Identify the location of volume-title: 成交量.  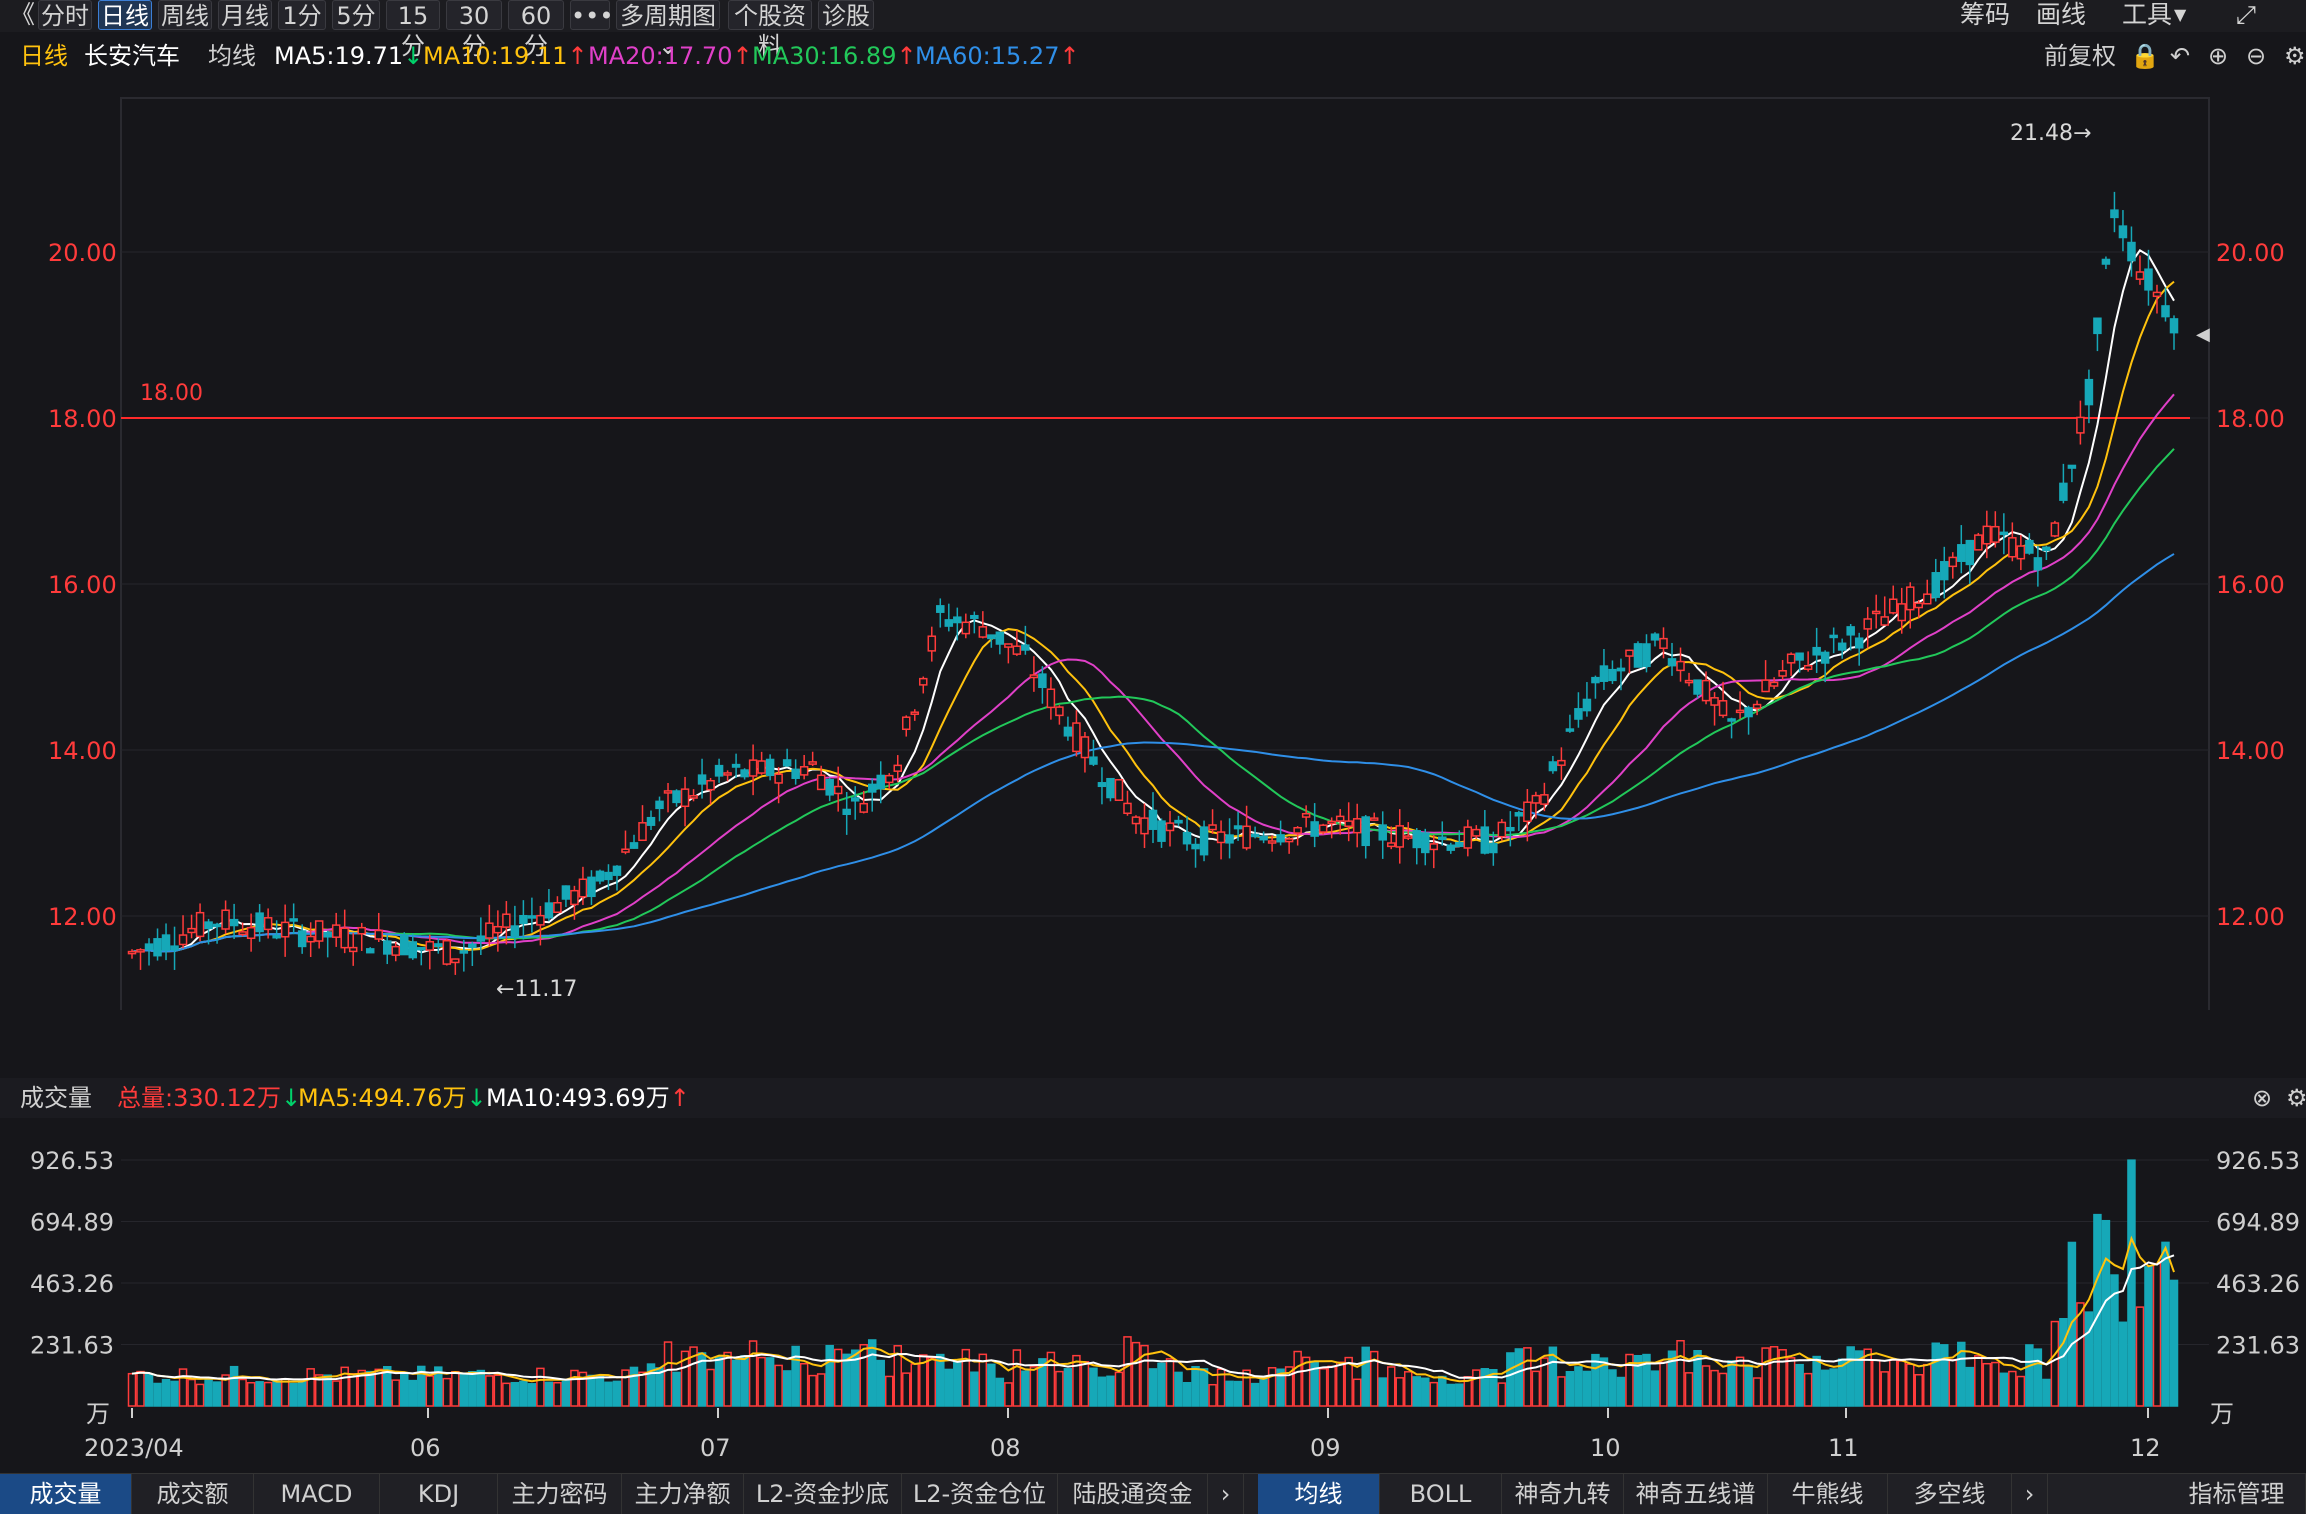
(56, 1098).